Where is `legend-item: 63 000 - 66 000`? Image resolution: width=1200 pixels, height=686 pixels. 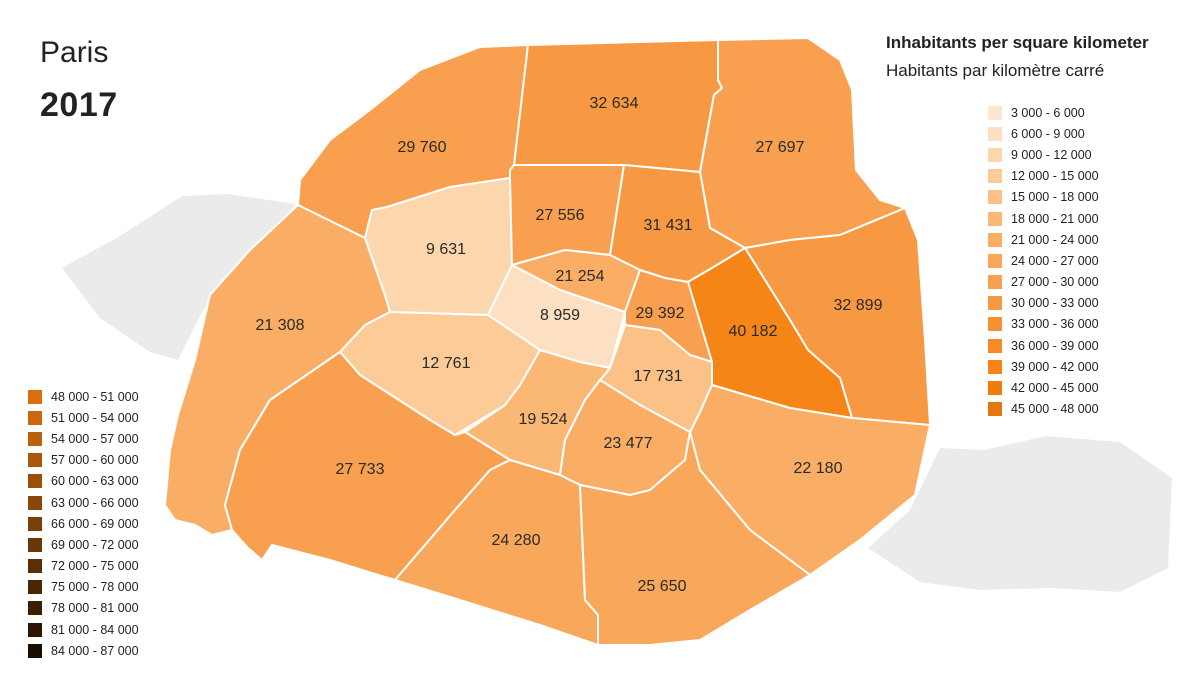
legend-item: 63 000 - 66 000 is located at coordinates (83, 502).